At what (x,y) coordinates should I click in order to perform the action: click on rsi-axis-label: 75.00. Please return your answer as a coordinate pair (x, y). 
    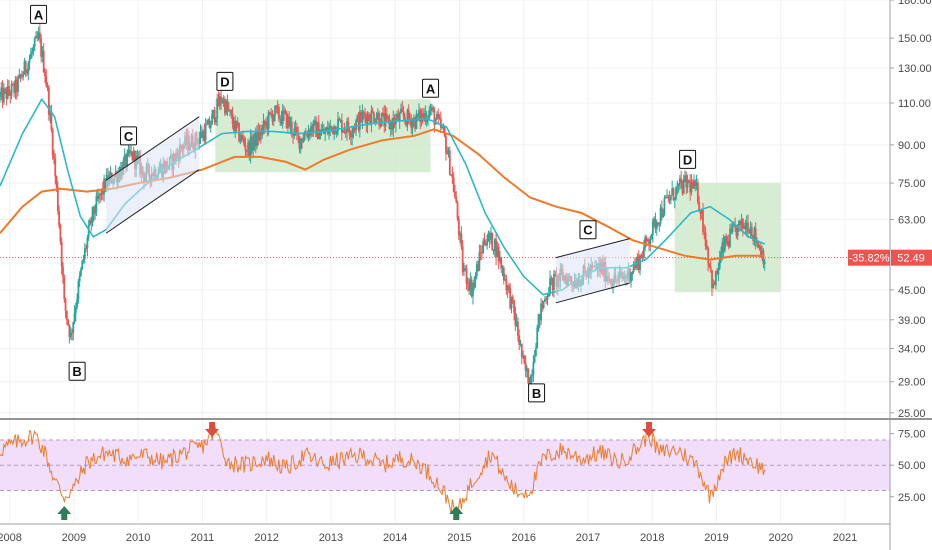
    Looking at the image, I should click on (912, 435).